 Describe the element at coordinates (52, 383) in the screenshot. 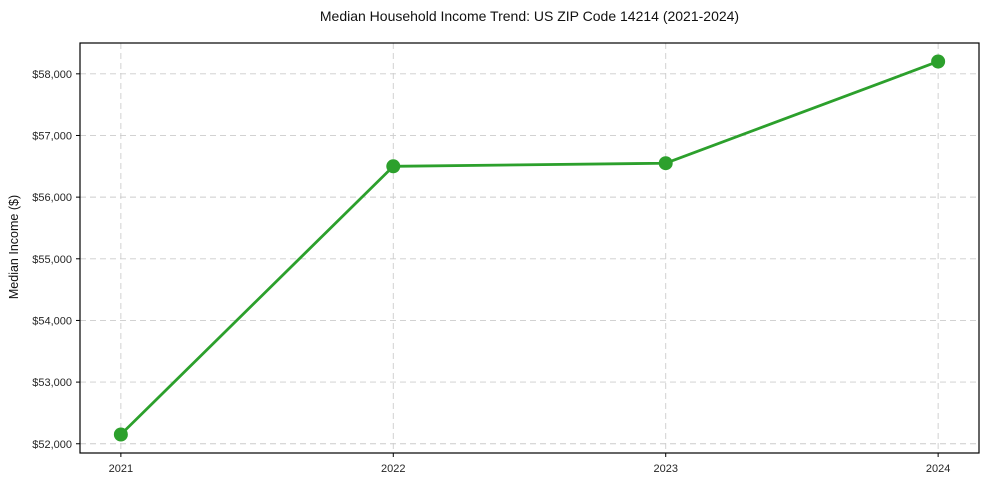

I see `y-tick-label: $53,000` at that location.